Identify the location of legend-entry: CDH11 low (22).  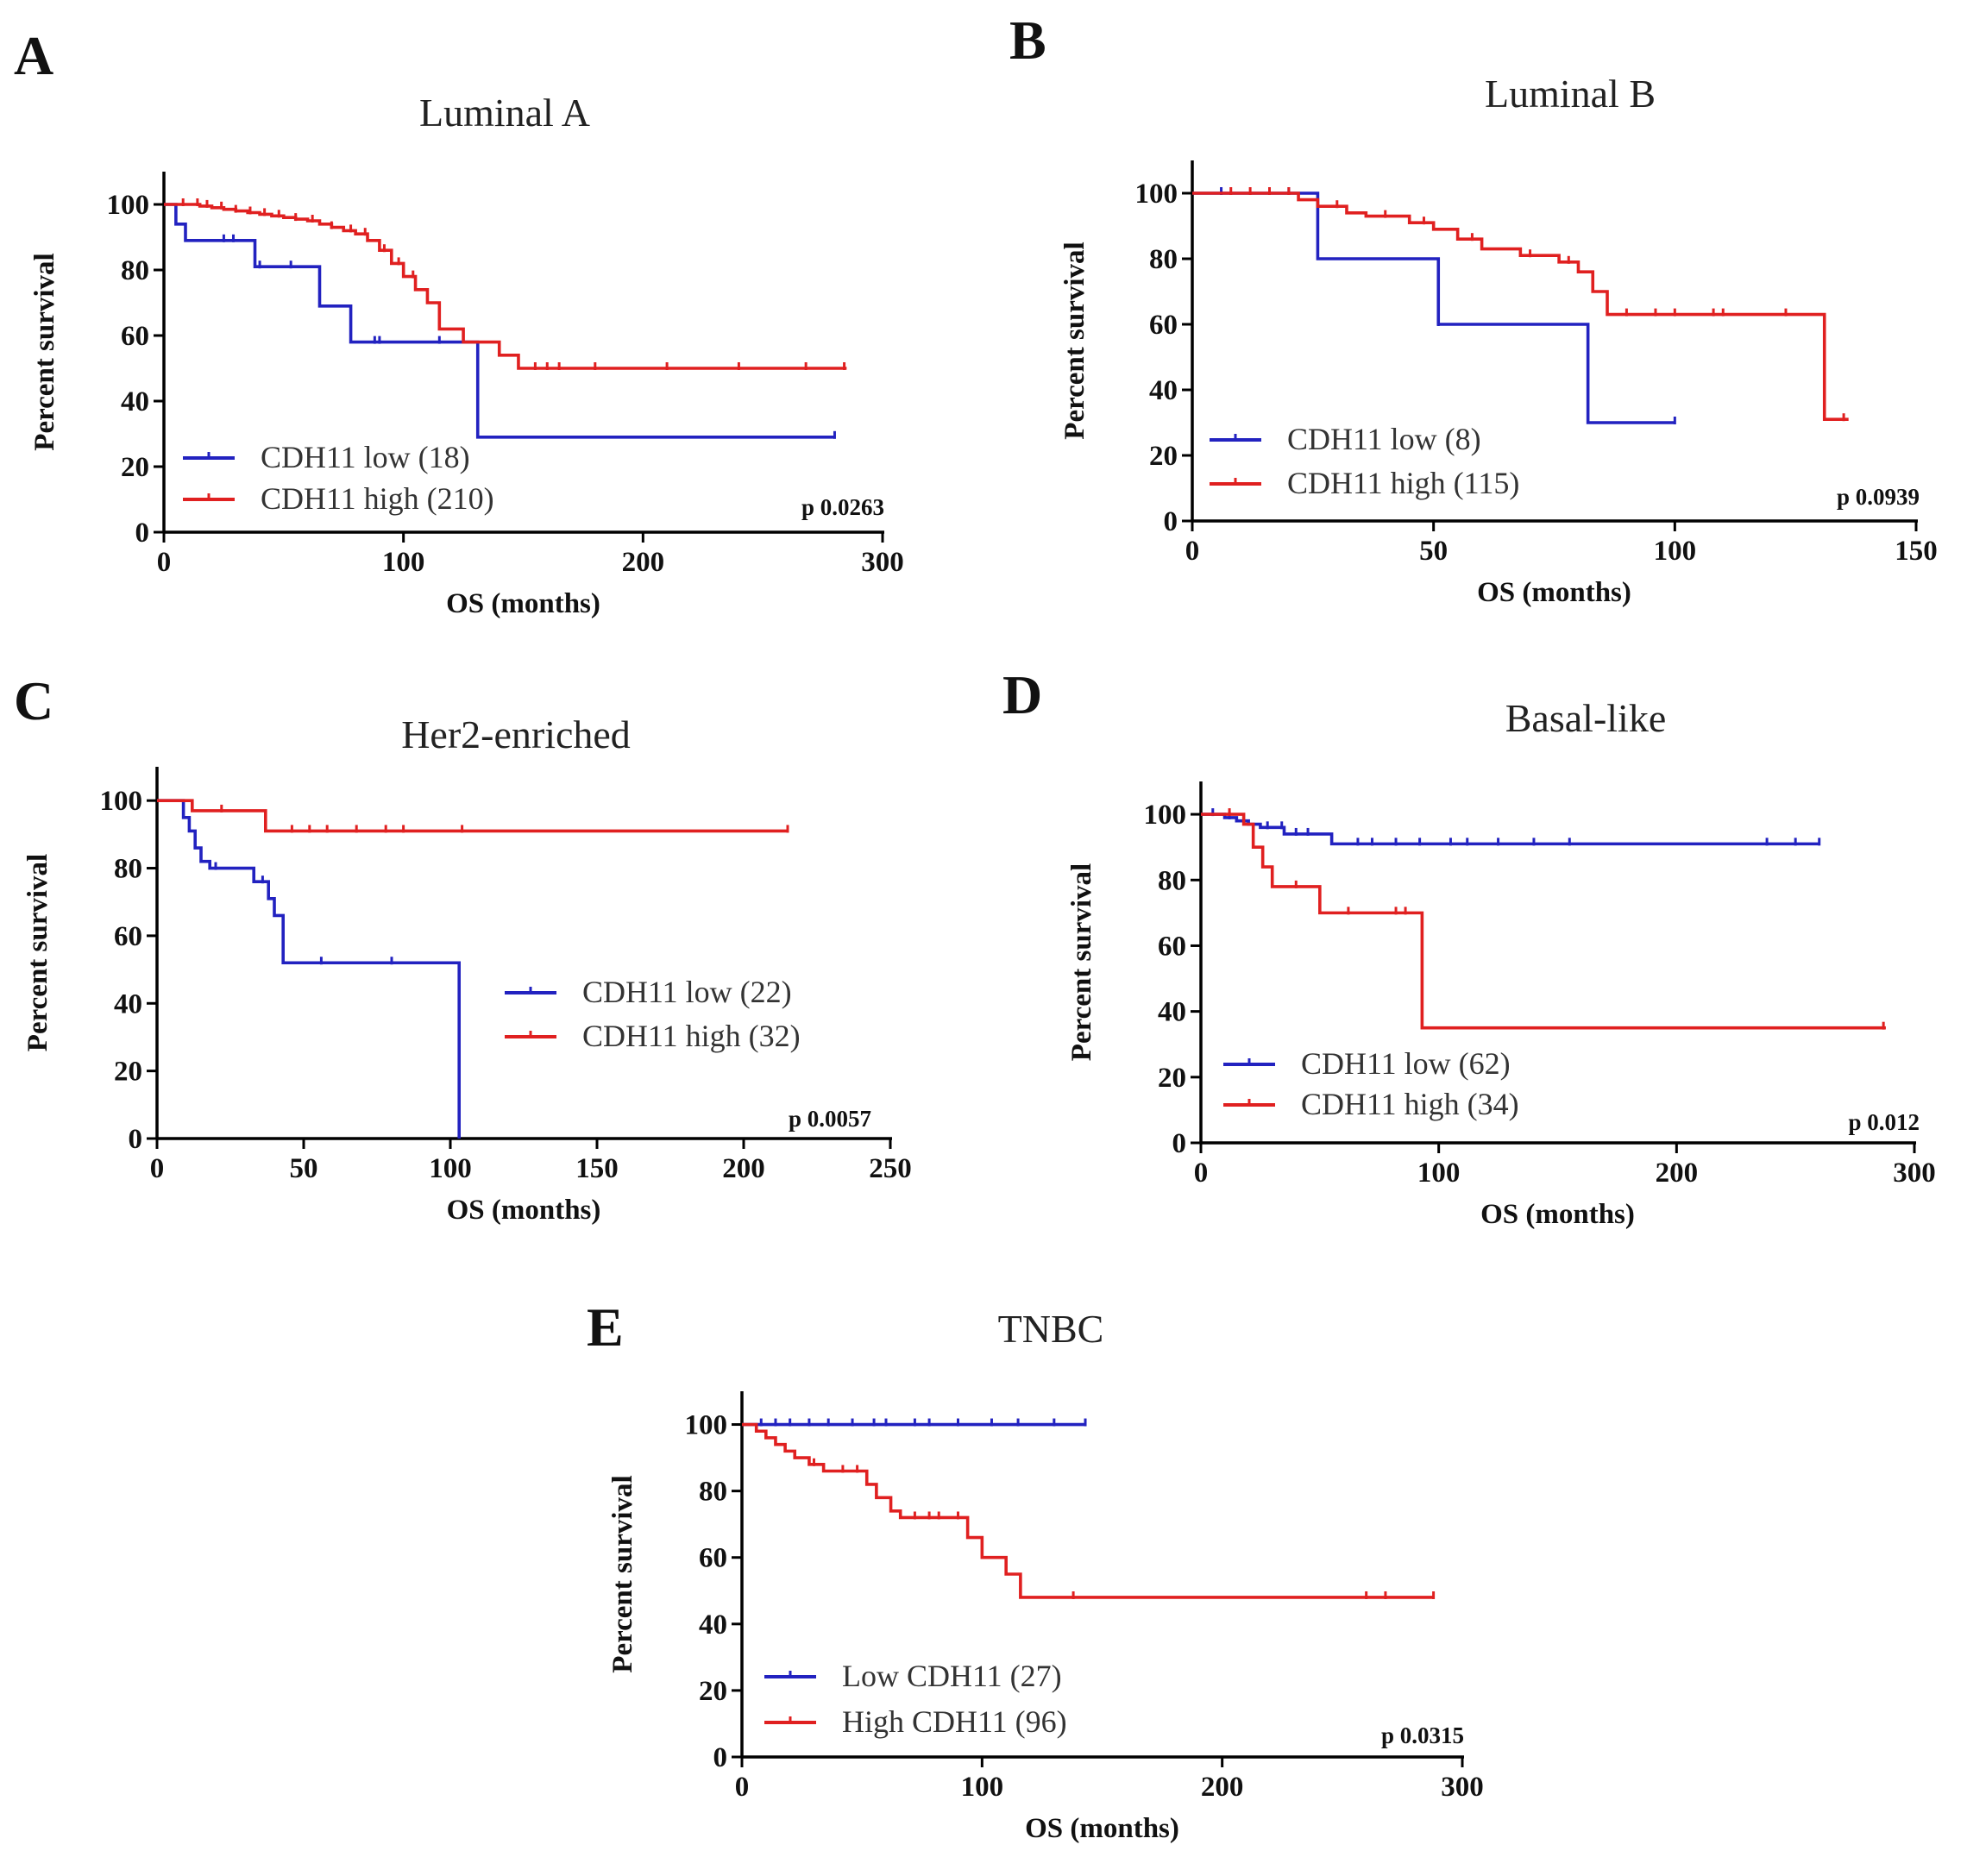
(687, 992).